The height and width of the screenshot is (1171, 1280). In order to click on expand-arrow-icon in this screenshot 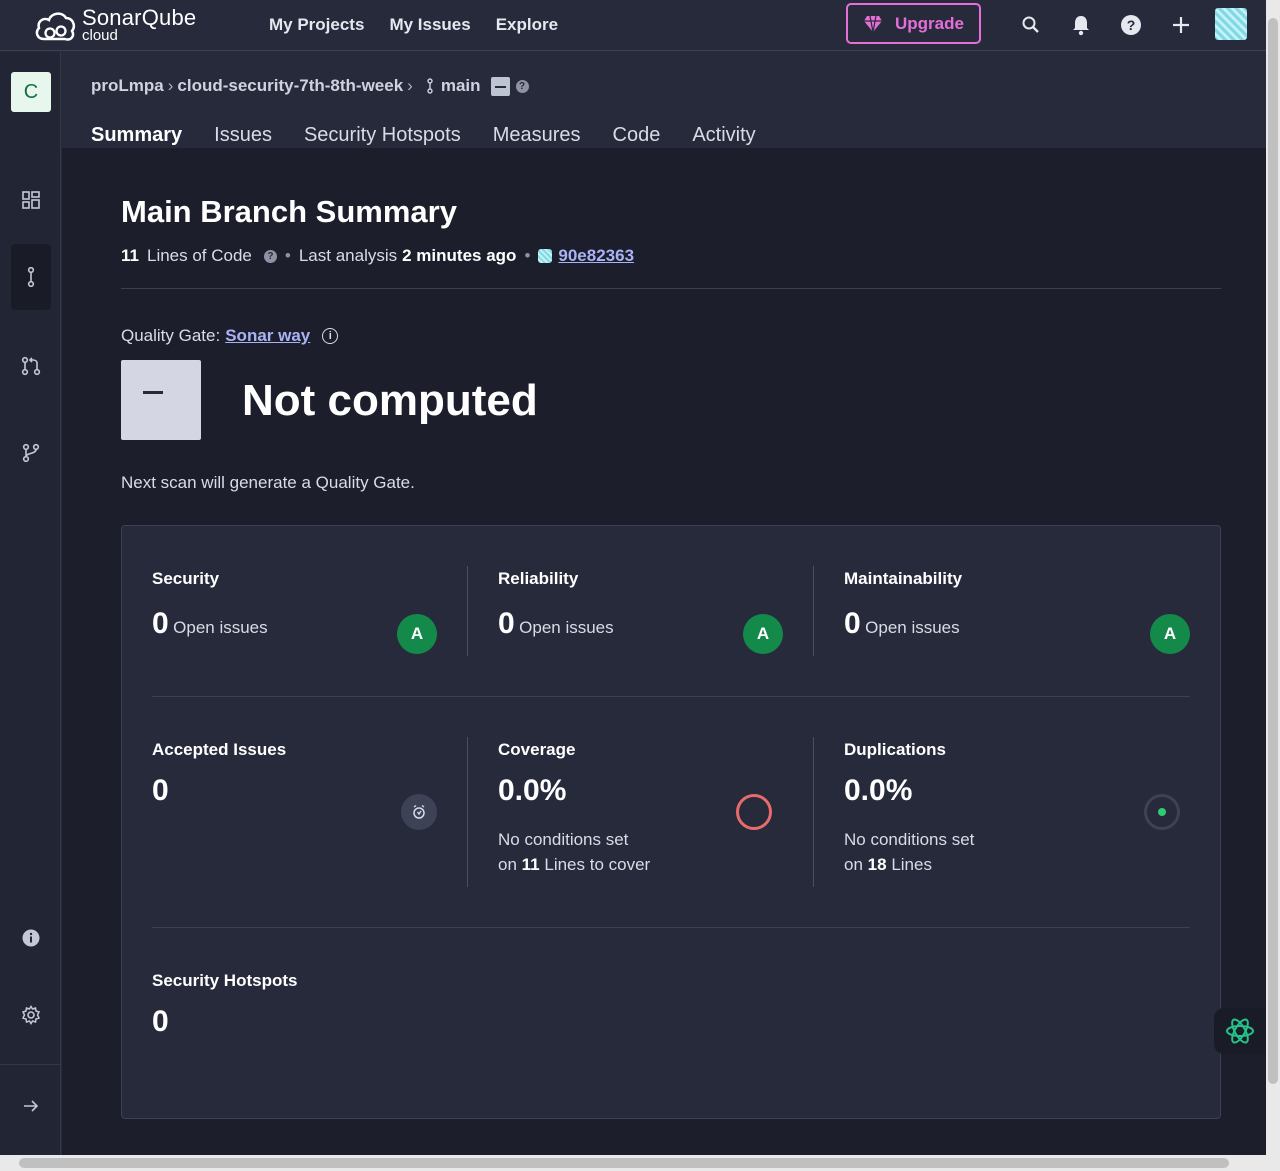, I will do `click(31, 1106)`.